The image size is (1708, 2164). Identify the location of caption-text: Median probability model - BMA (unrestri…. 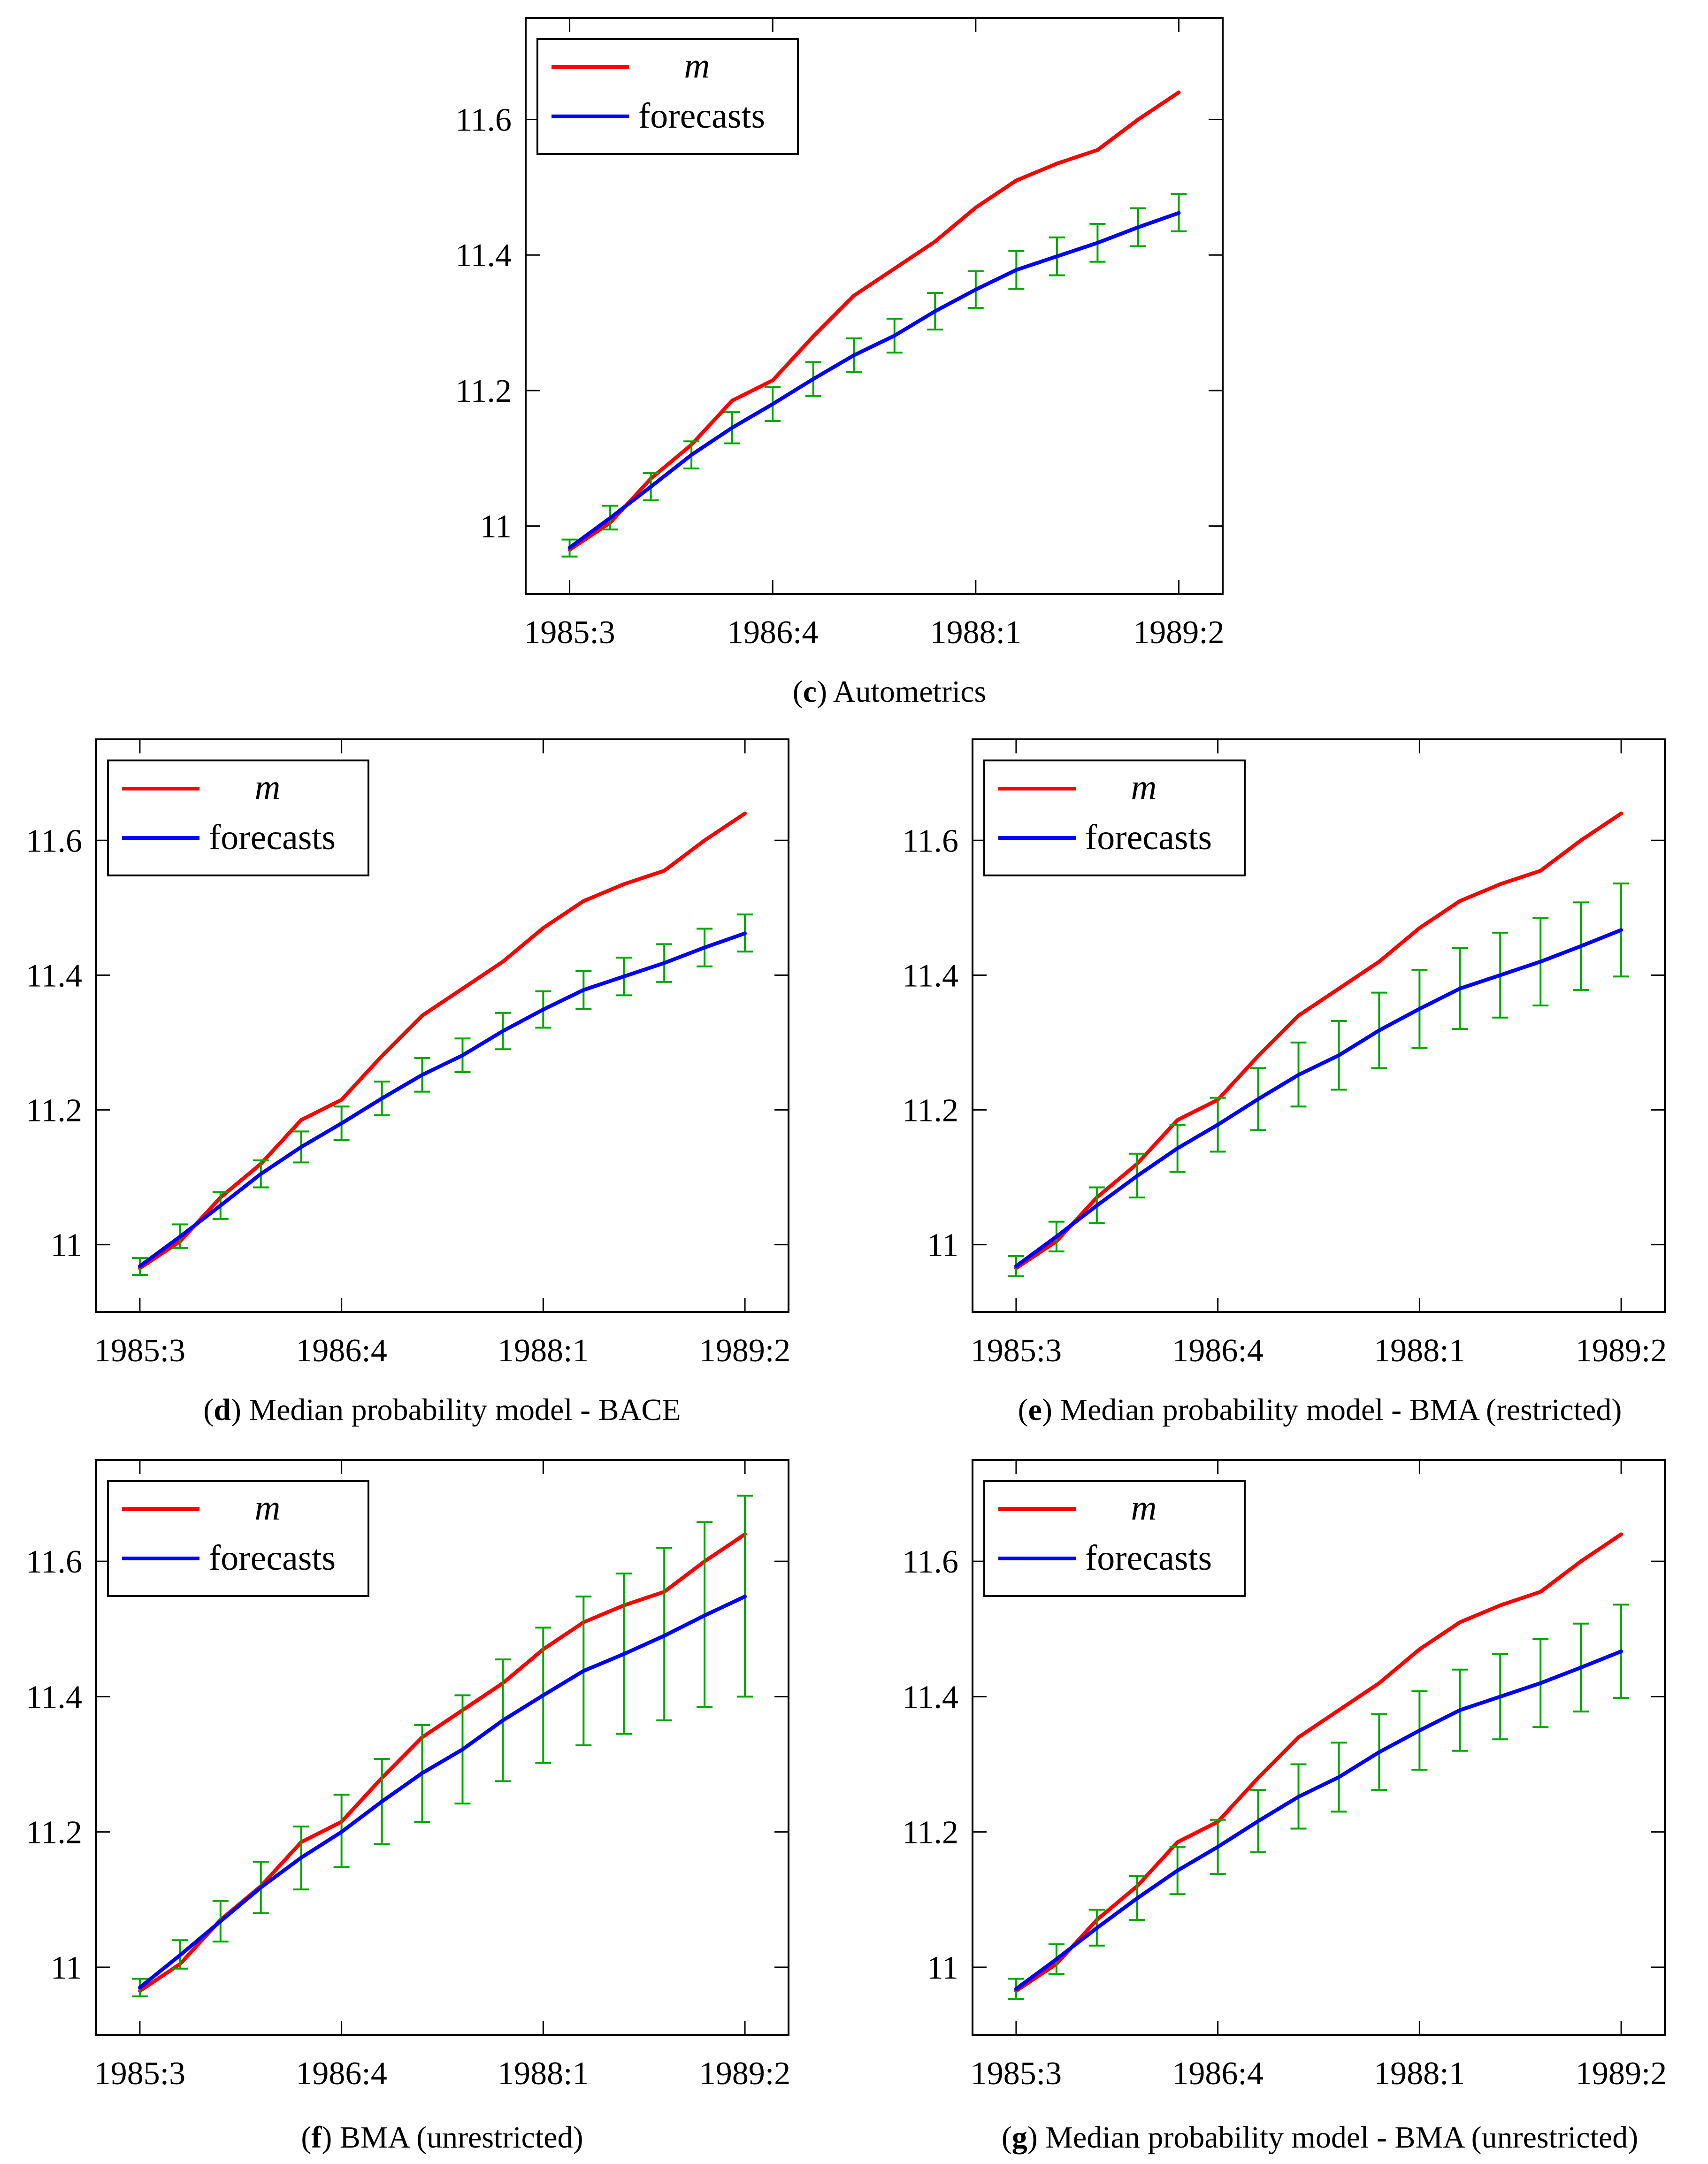
(1341, 2137).